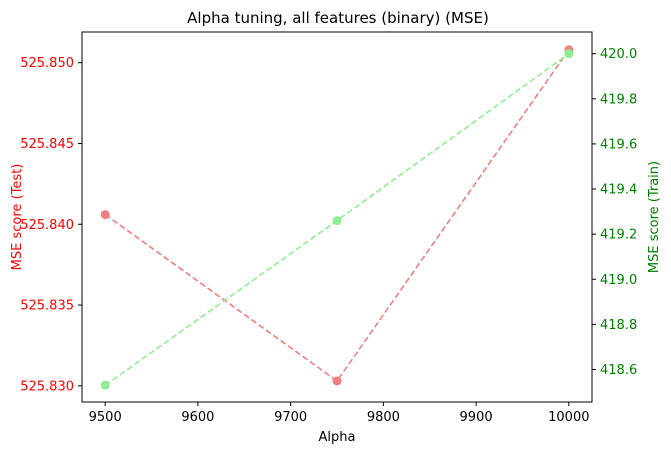 Image resolution: width=671 pixels, height=455 pixels. What do you see at coordinates (618, 190) in the screenshot?
I see `right-y-tick-label: 419.4` at bounding box center [618, 190].